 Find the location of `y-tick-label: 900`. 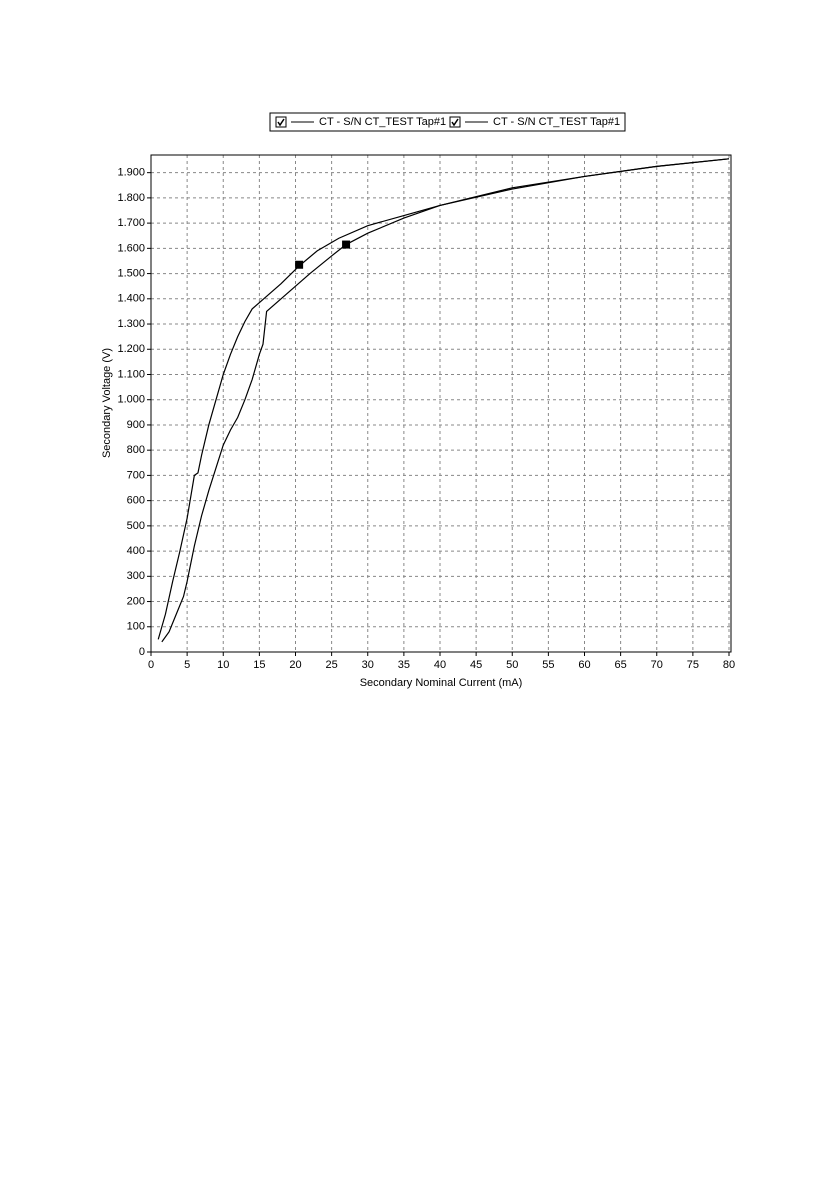

y-tick-label: 900 is located at coordinates (136, 425).